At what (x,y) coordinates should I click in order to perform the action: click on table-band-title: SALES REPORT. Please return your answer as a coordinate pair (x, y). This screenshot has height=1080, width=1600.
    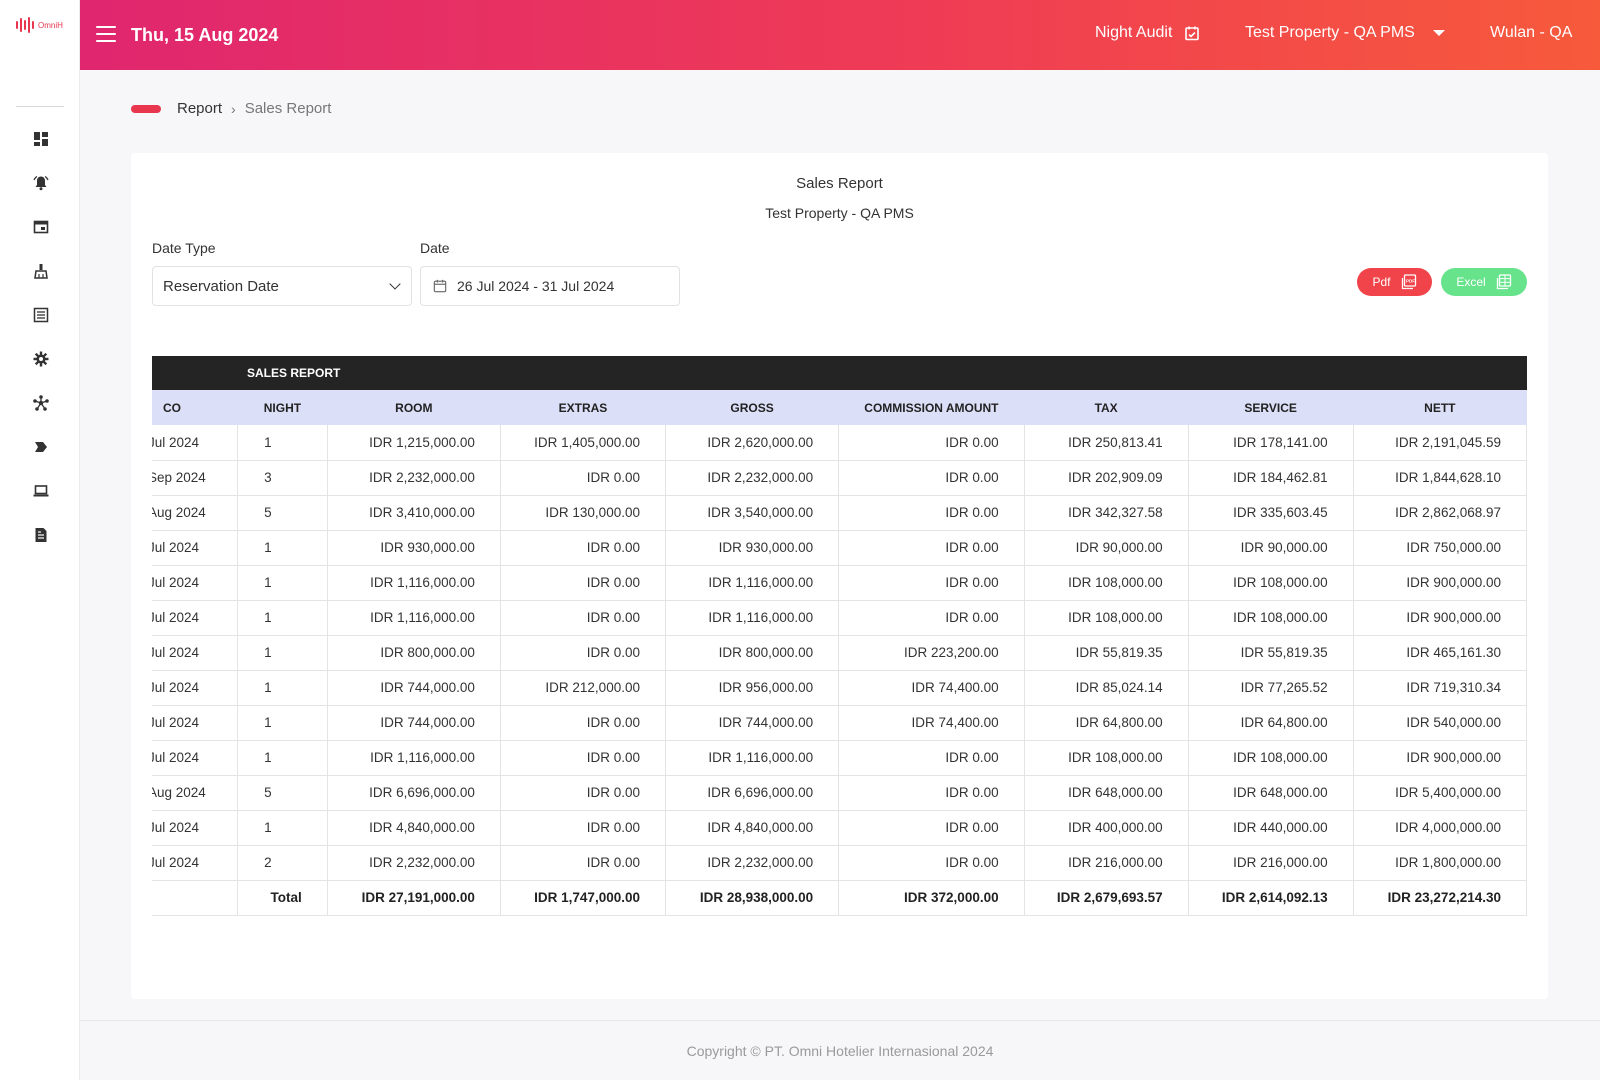
    Looking at the image, I should click on (839, 373).